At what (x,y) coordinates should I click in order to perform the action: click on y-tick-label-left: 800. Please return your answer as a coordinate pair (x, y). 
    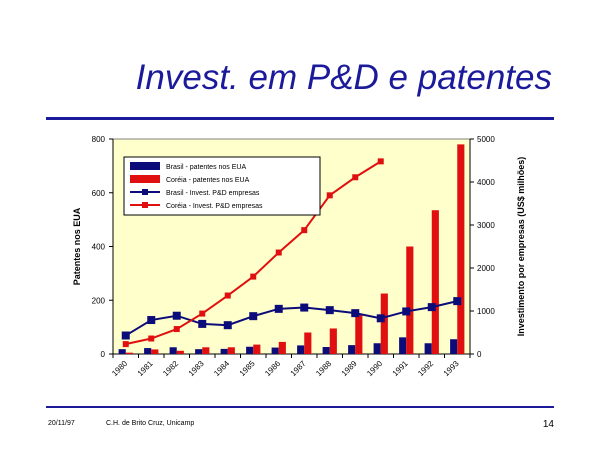
    Looking at the image, I should click on (99, 139).